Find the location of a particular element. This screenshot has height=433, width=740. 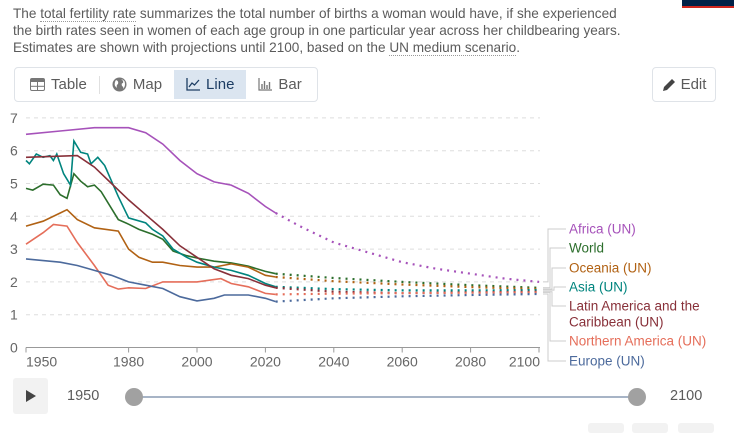

chart-type-tabs: Table Map Line Bar is located at coordinates (166, 84).